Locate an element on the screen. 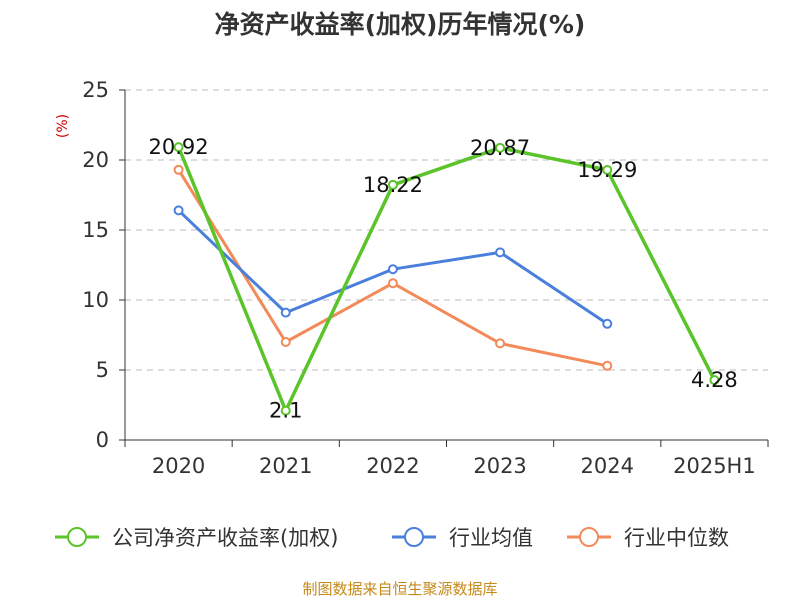 The height and width of the screenshot is (600, 800). y-tick-label: 0 is located at coordinates (102, 440).